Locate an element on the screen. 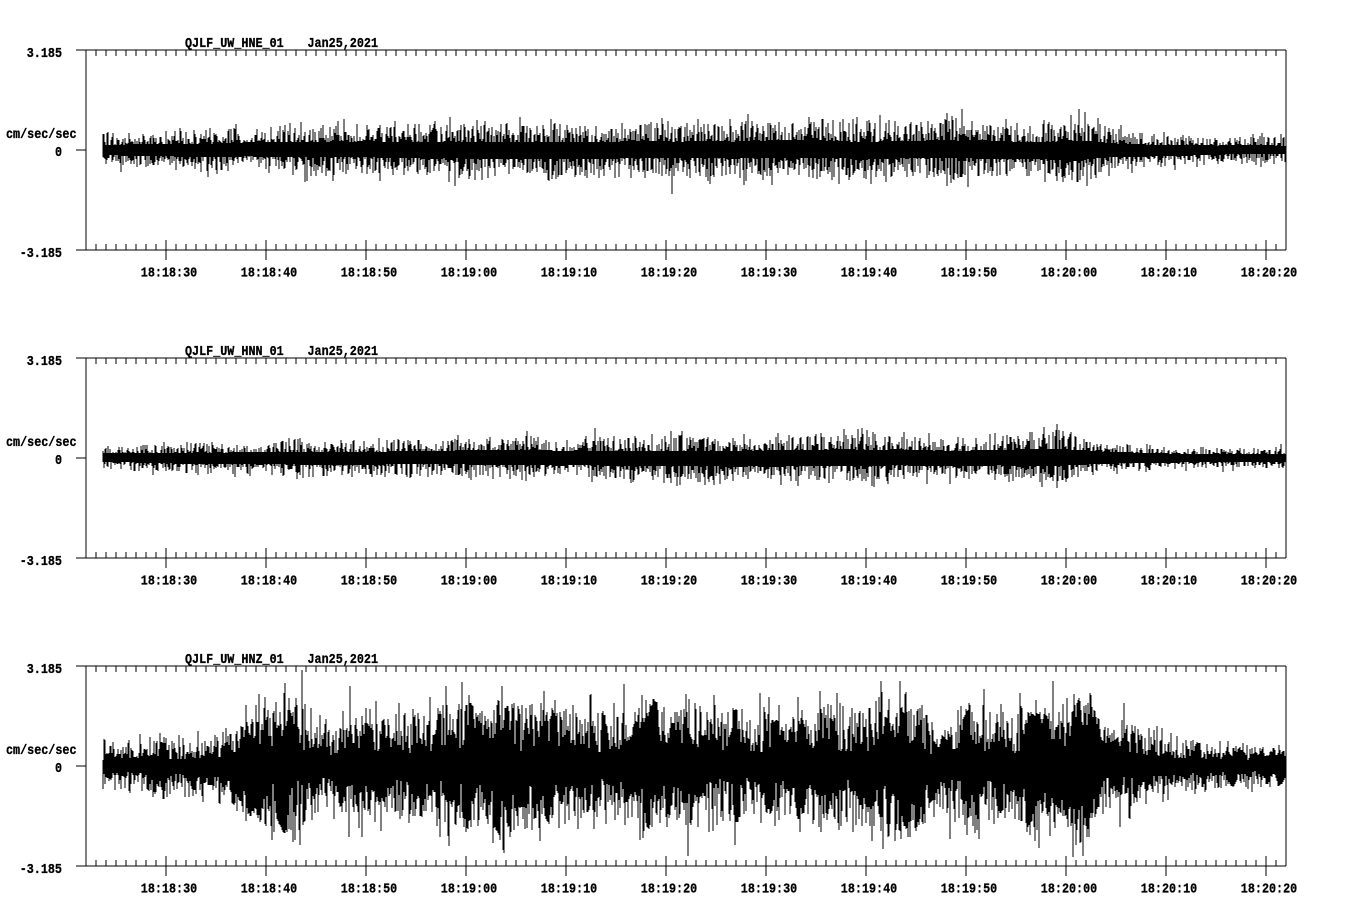 The height and width of the screenshot is (924, 1358). svg-text: QJLF_UW_HNE_01 is located at coordinates (234, 44).